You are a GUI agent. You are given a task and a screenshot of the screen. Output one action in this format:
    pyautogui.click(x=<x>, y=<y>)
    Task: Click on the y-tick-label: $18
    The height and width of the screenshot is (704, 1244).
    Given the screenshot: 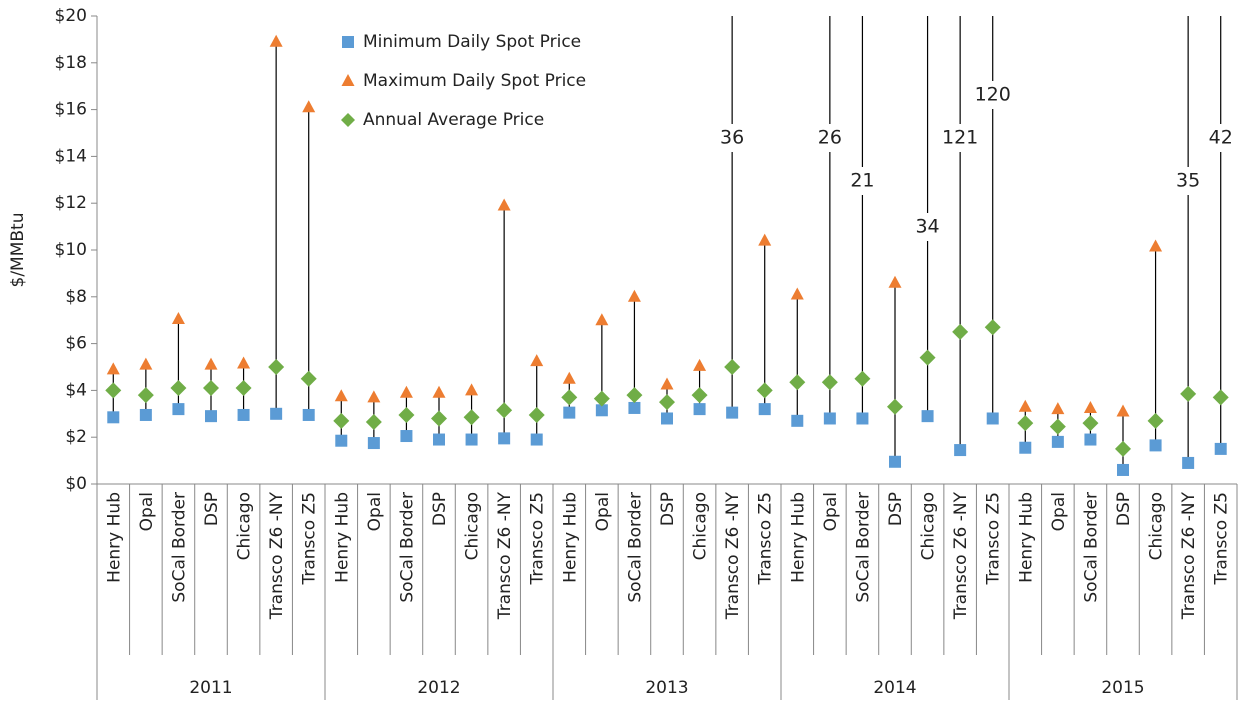 What is the action you would take?
    pyautogui.click(x=71, y=63)
    